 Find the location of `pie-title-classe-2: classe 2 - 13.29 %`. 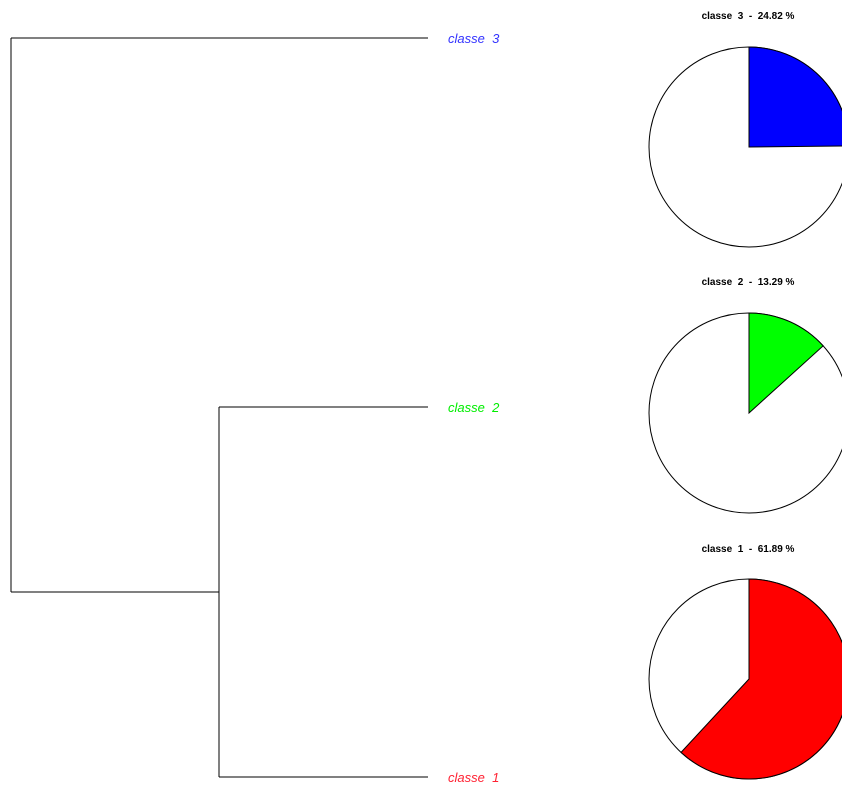

pie-title-classe-2: classe 2 - 13.29 % is located at coordinates (748, 282).